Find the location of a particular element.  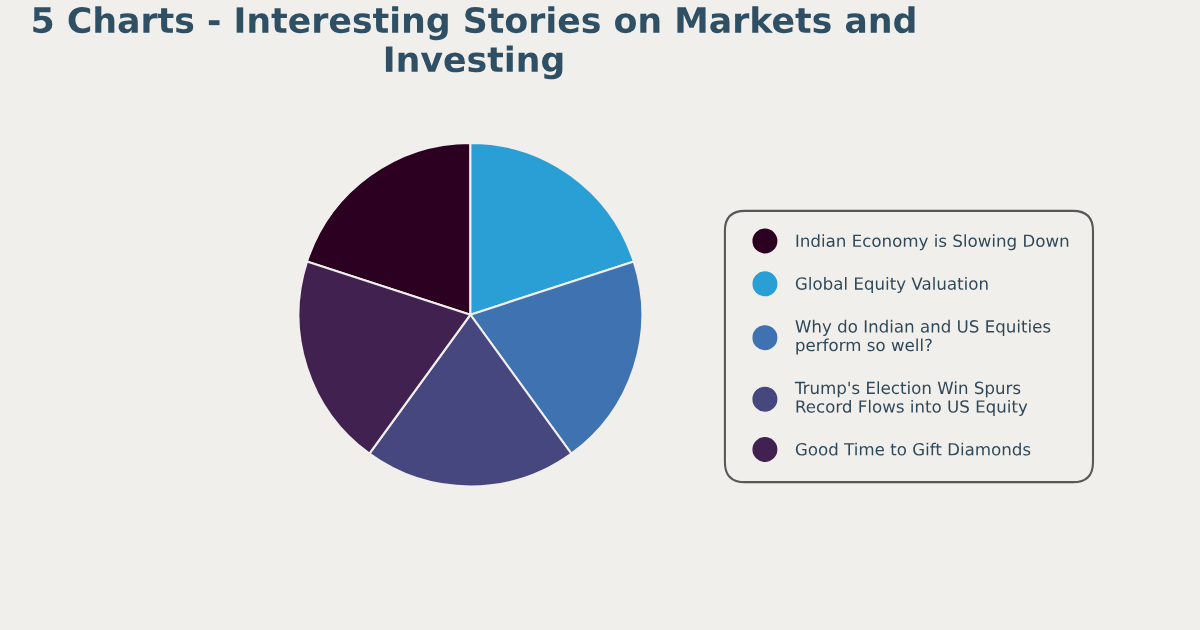

legend-label: Indian Economy is Slowing Down is located at coordinates (932, 242).